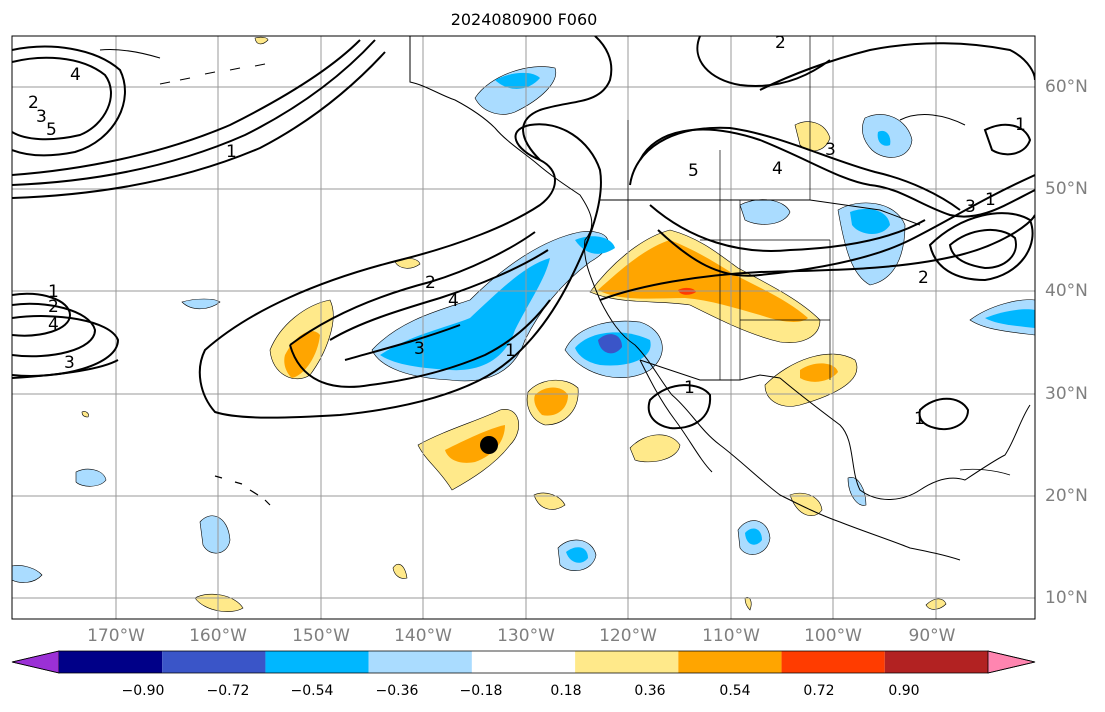  Describe the element at coordinates (1066, 189) in the screenshot. I see `lat-tick-label: 50°N` at that location.